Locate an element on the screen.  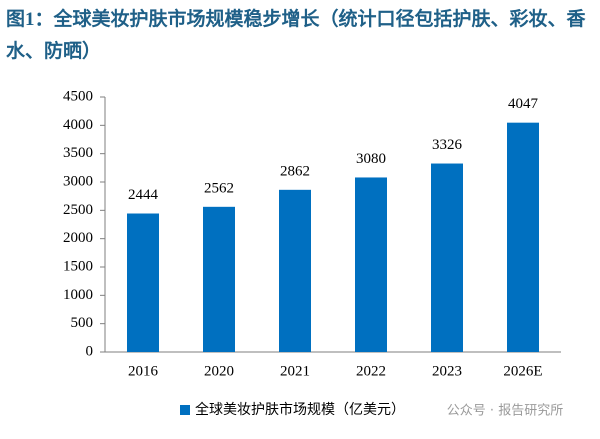
y-tick-label: 3000 is located at coordinates (78, 181).